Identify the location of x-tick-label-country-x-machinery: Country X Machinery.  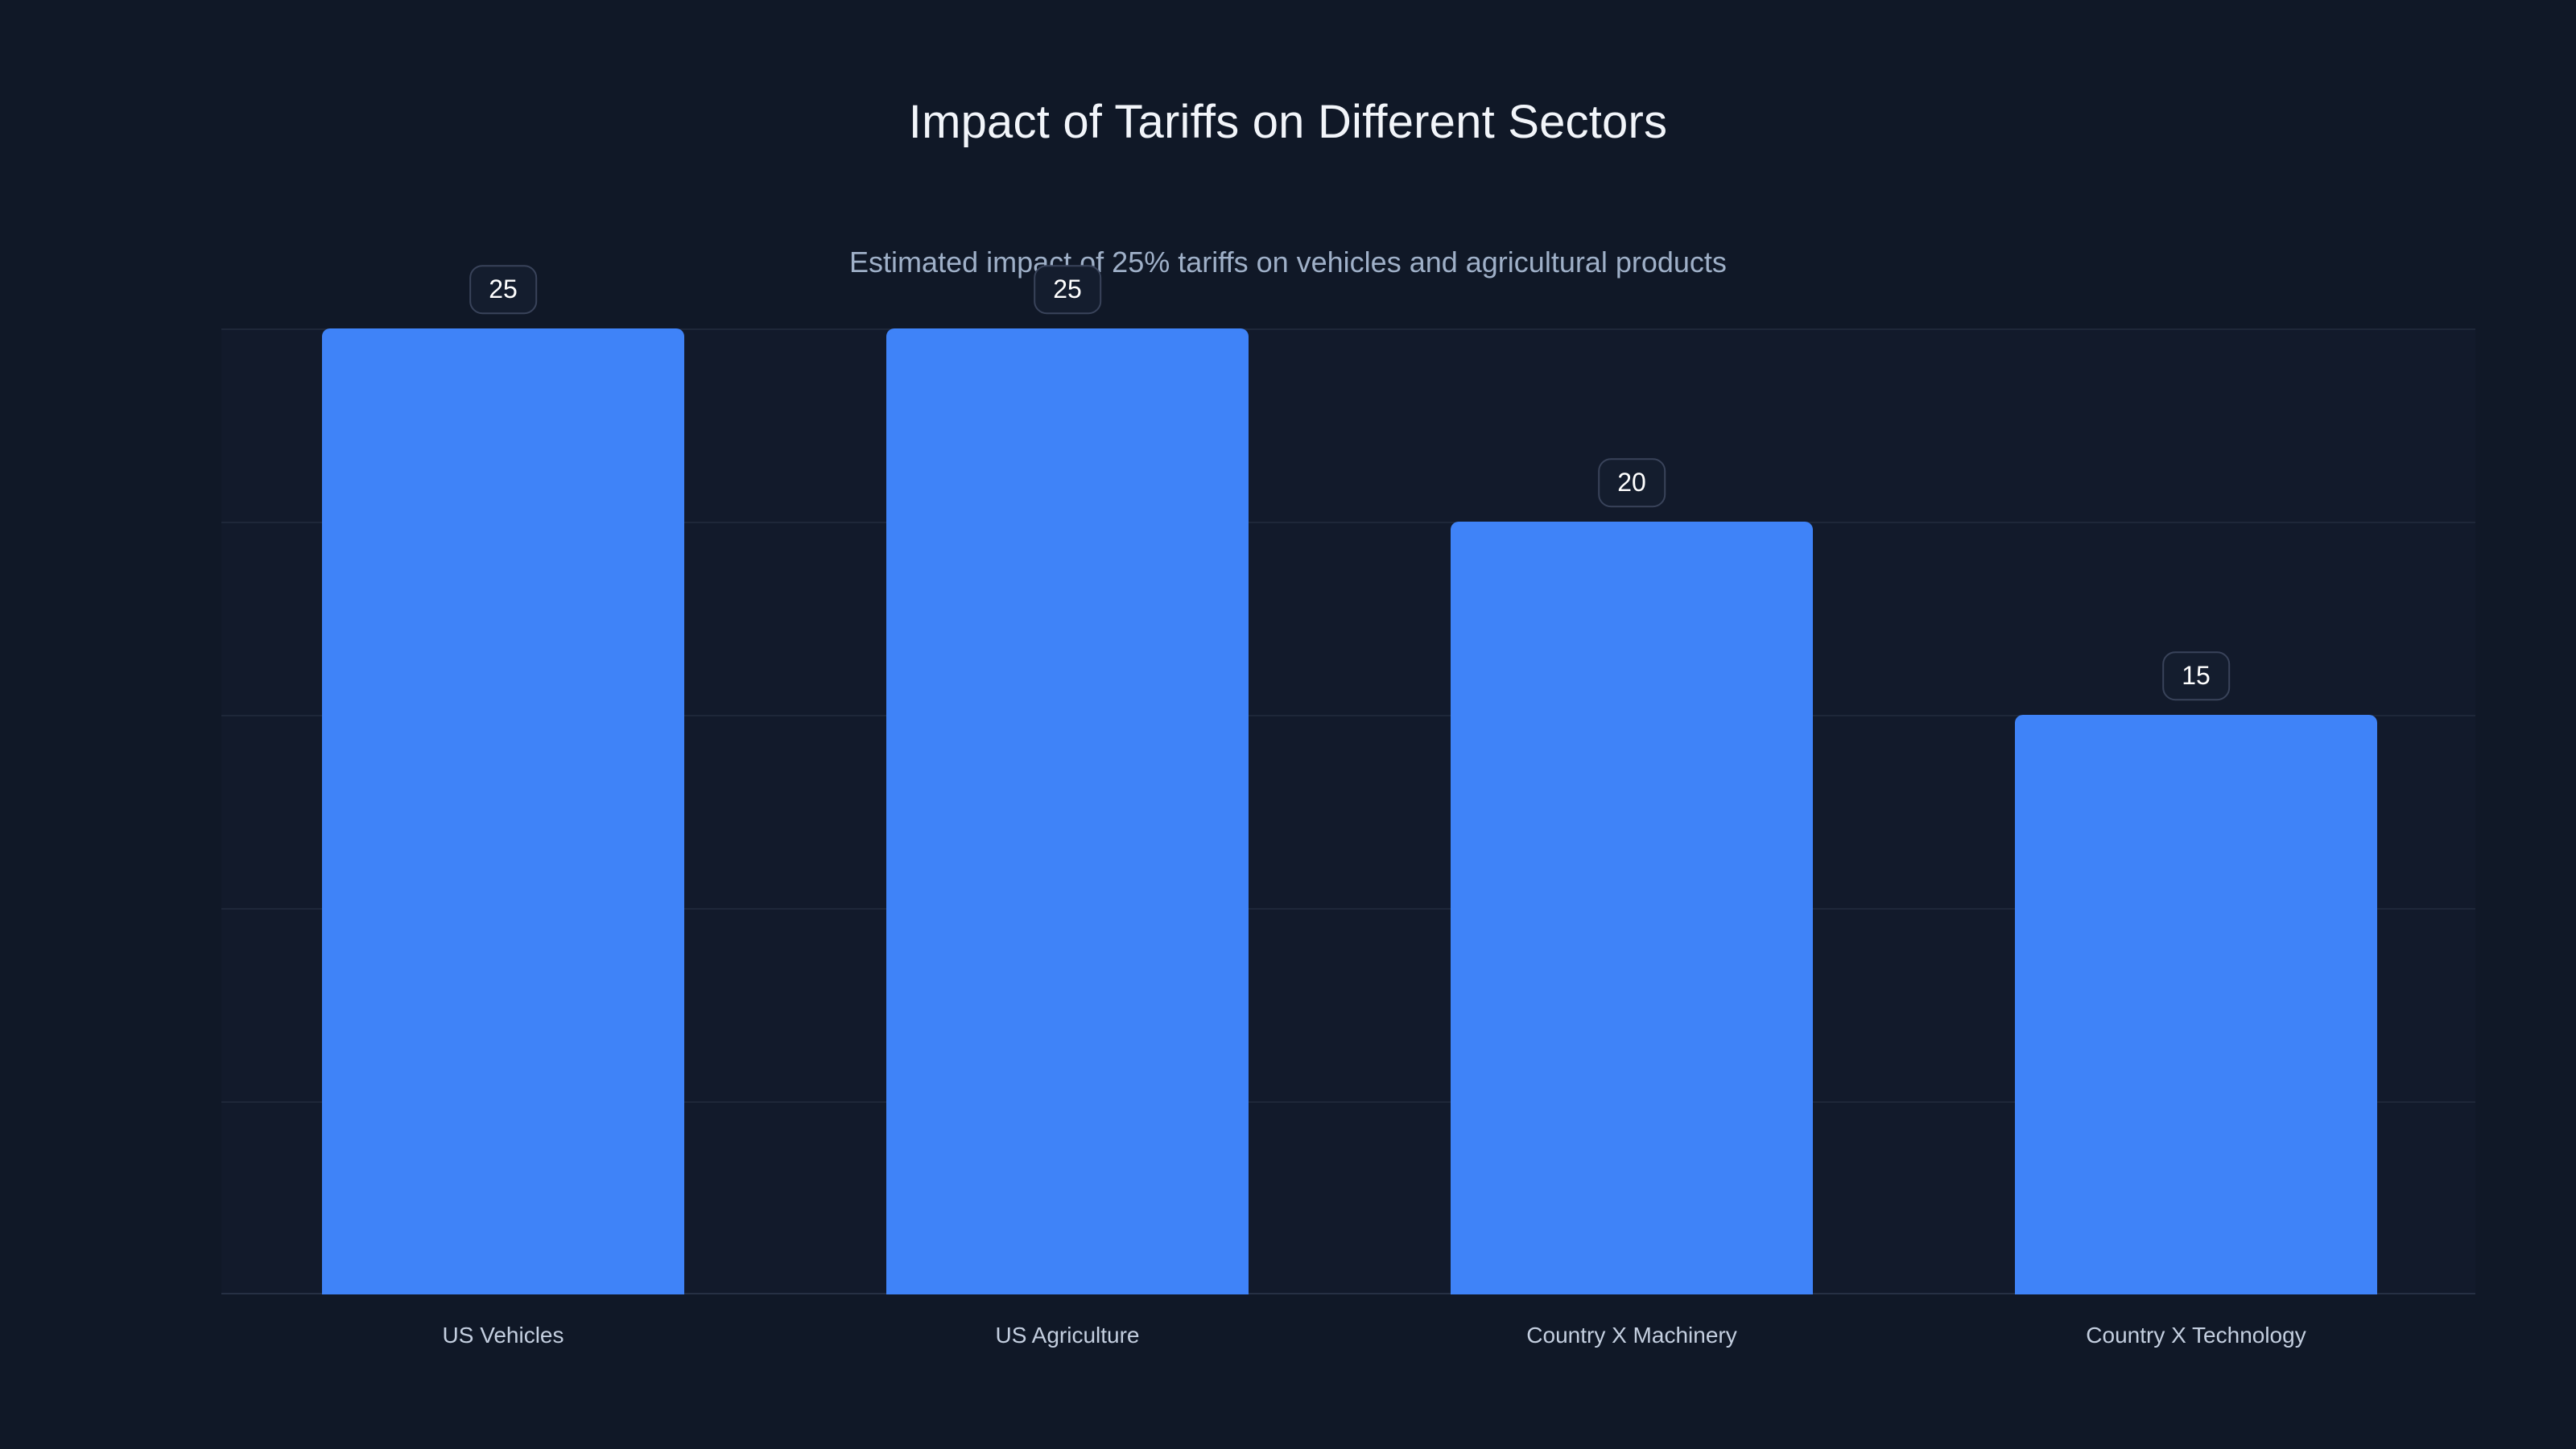
(1631, 1335).